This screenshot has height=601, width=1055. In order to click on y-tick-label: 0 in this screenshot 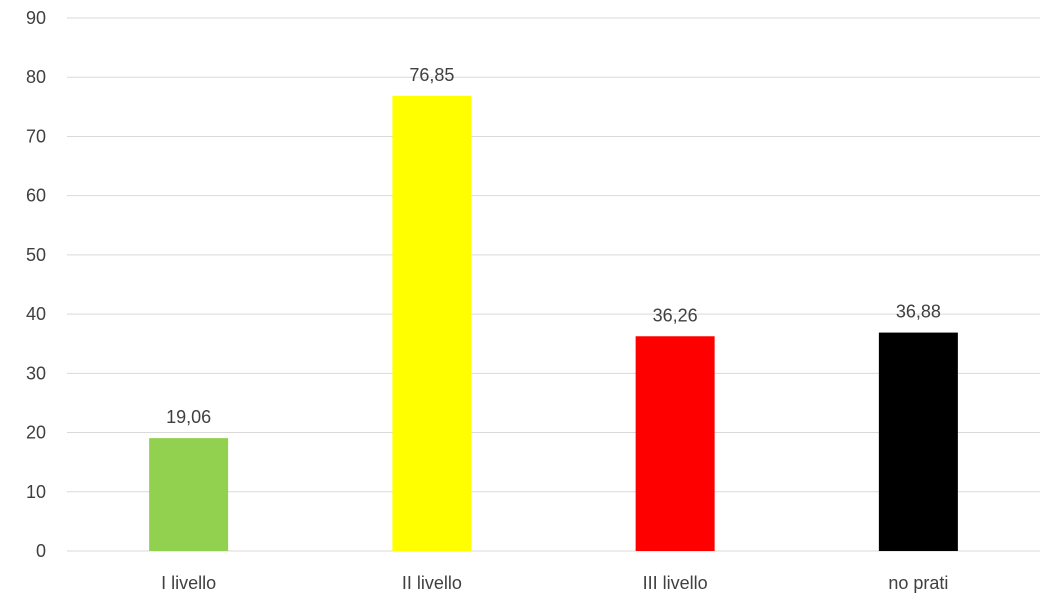, I will do `click(41, 551)`.